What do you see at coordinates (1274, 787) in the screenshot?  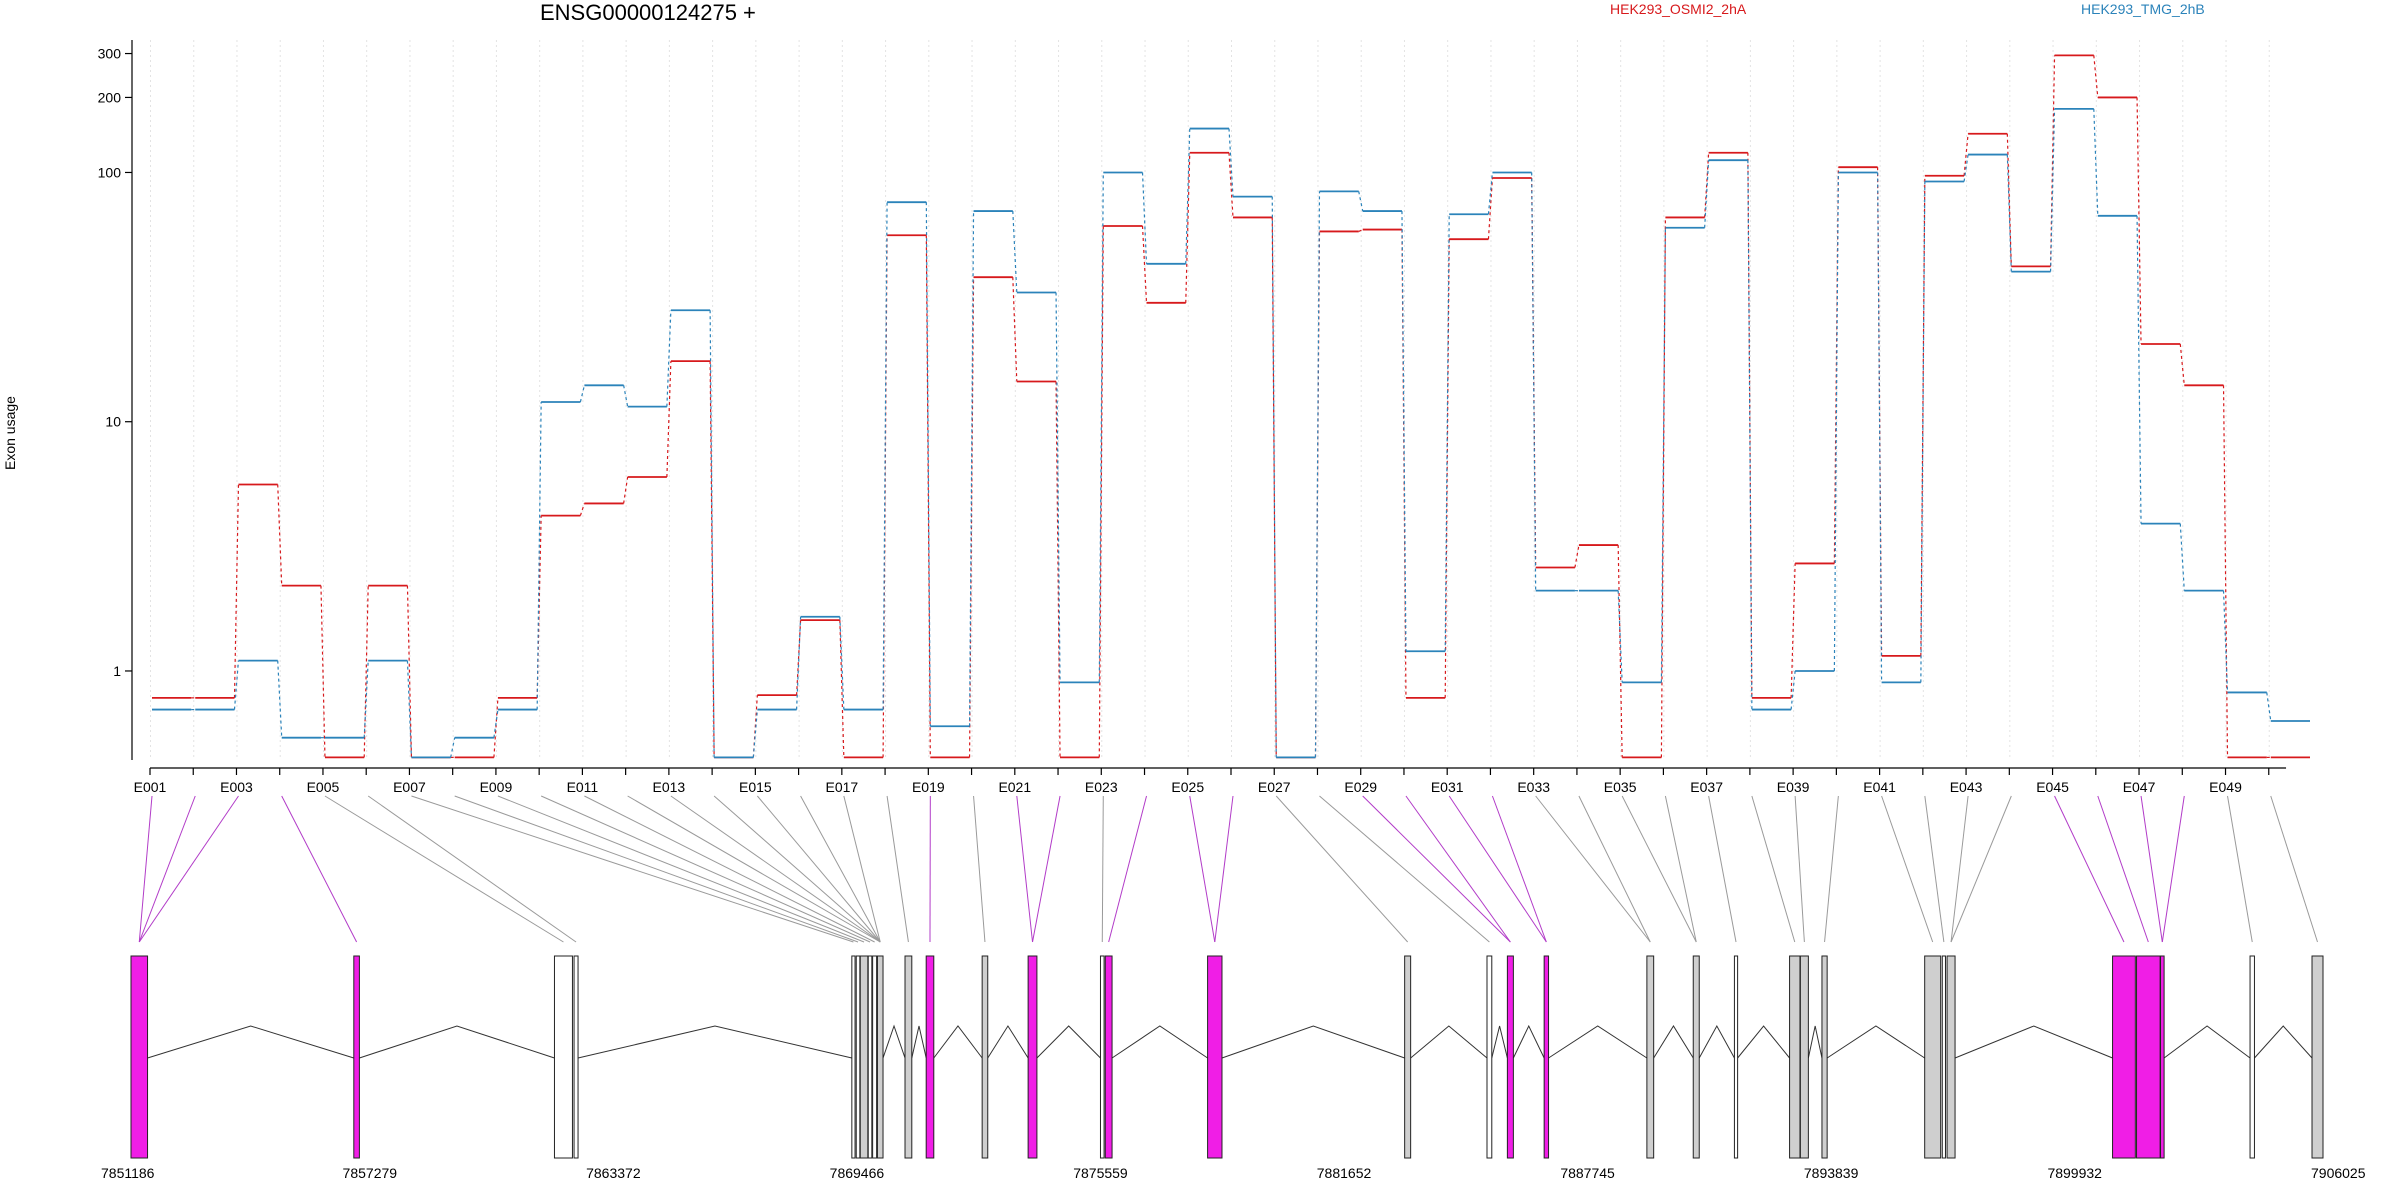 I see `x-tick-label: E027` at bounding box center [1274, 787].